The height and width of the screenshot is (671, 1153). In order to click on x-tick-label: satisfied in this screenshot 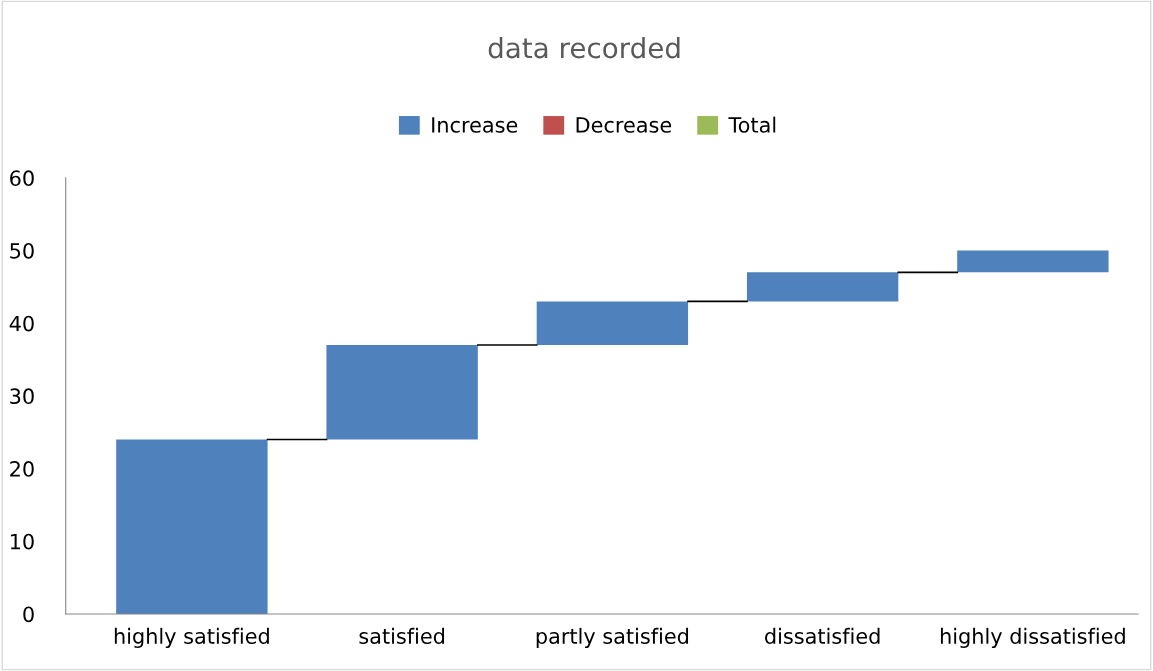, I will do `click(402, 635)`.